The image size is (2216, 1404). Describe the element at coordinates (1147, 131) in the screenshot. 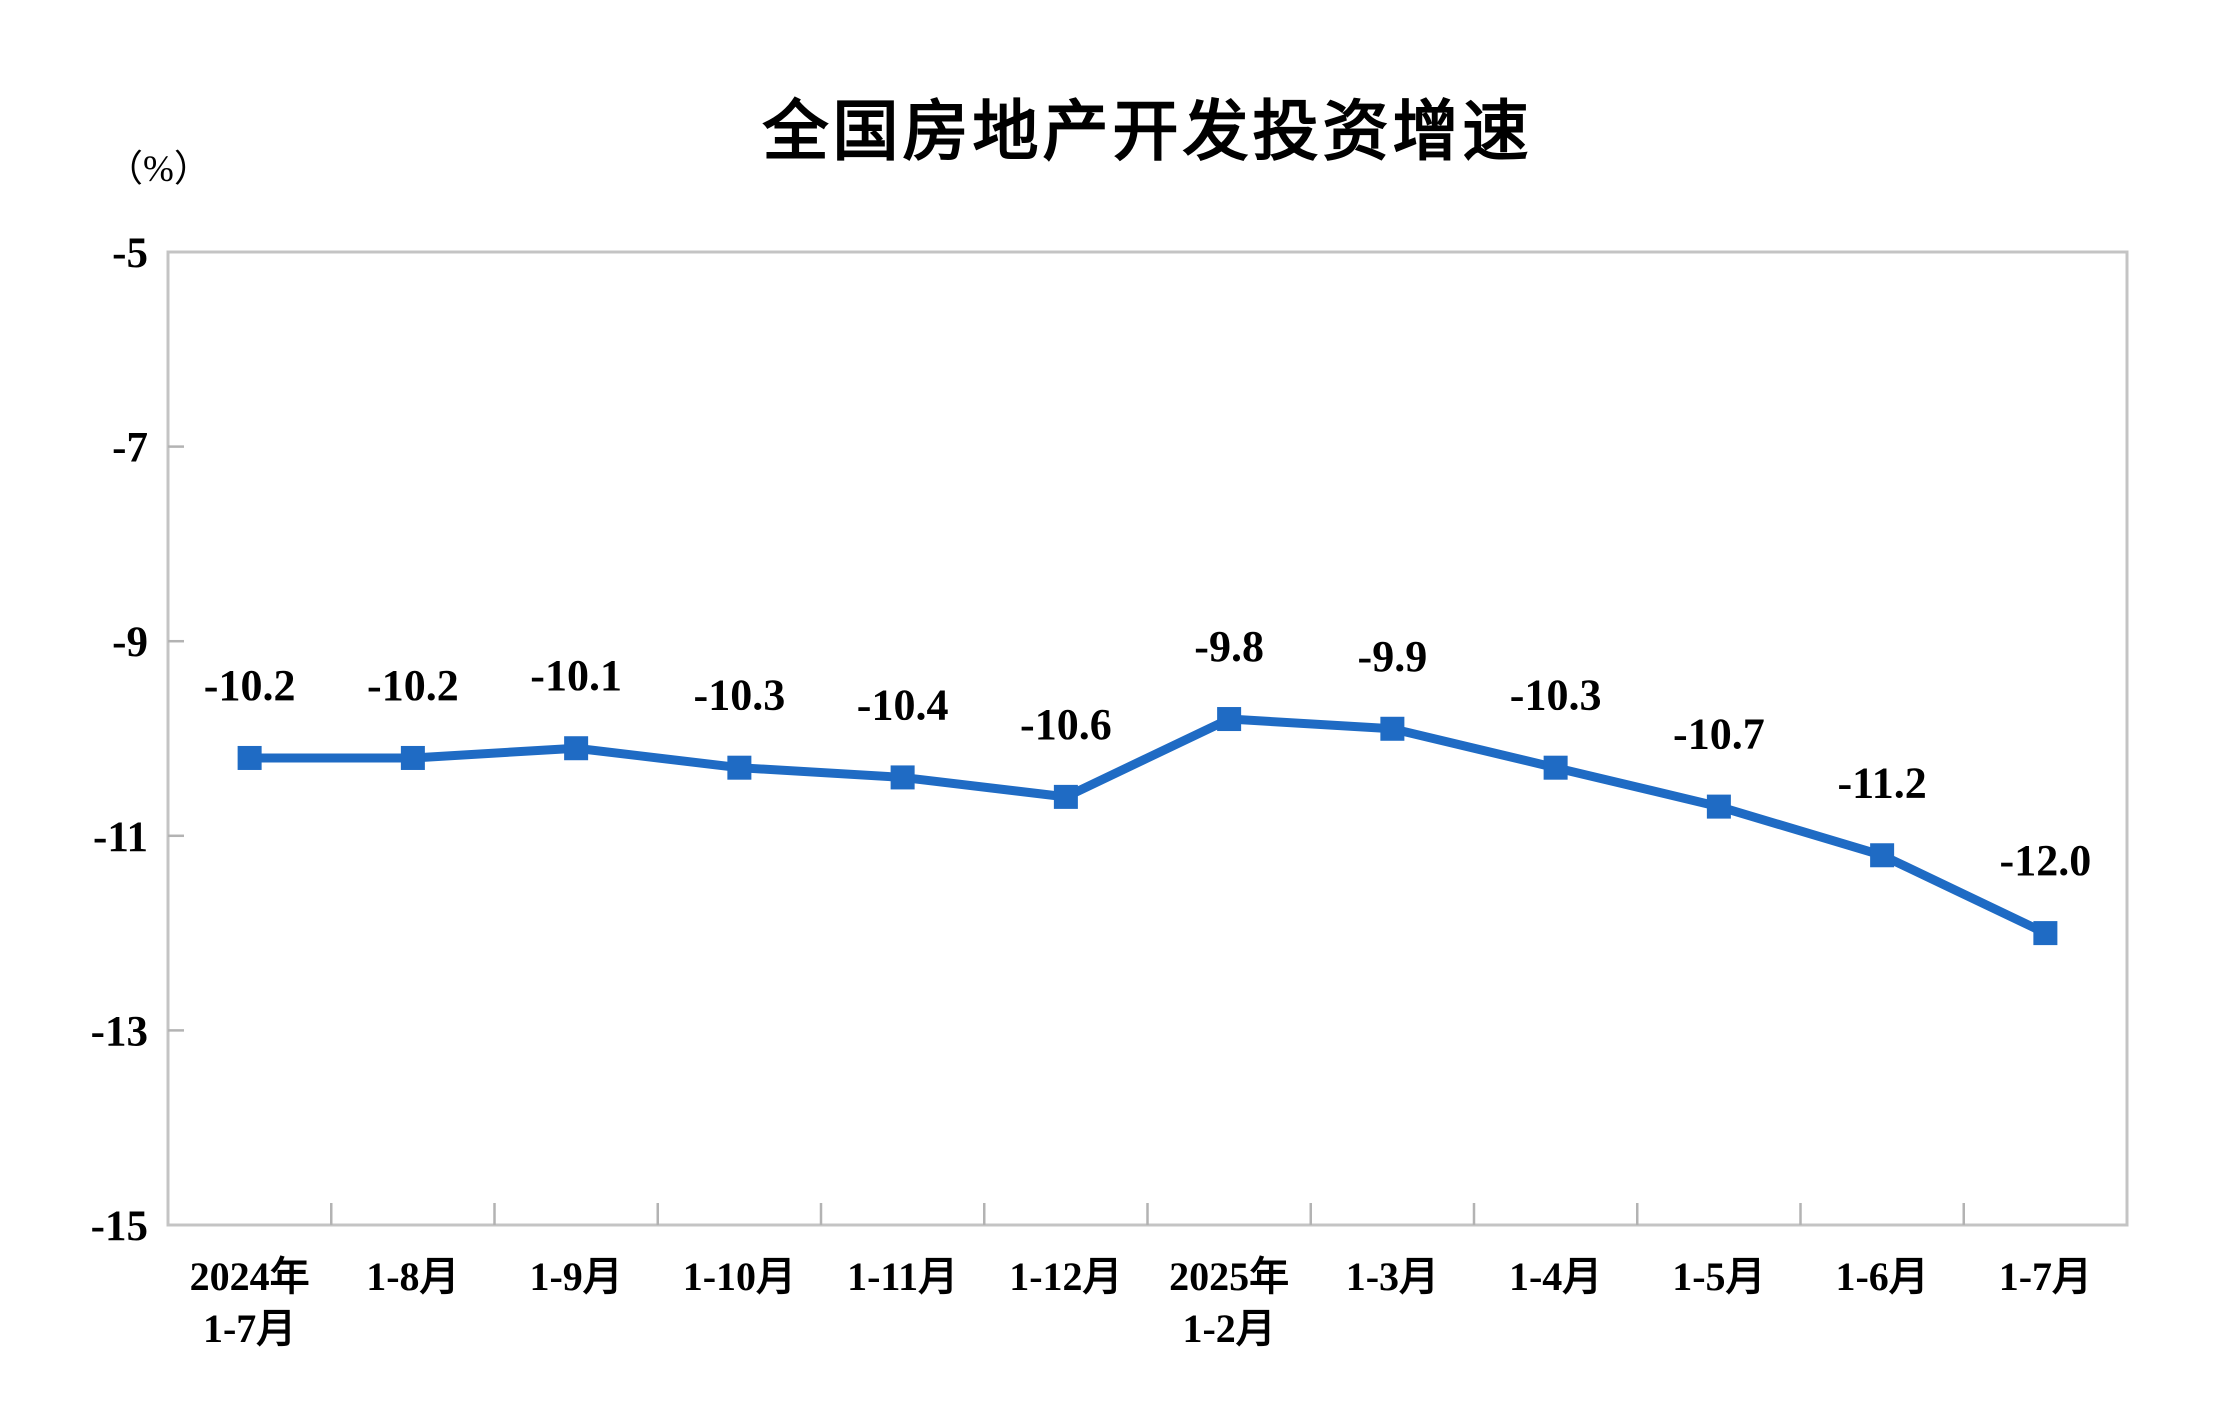

I see `chart-title: 全国房地产开发投资增速` at that location.